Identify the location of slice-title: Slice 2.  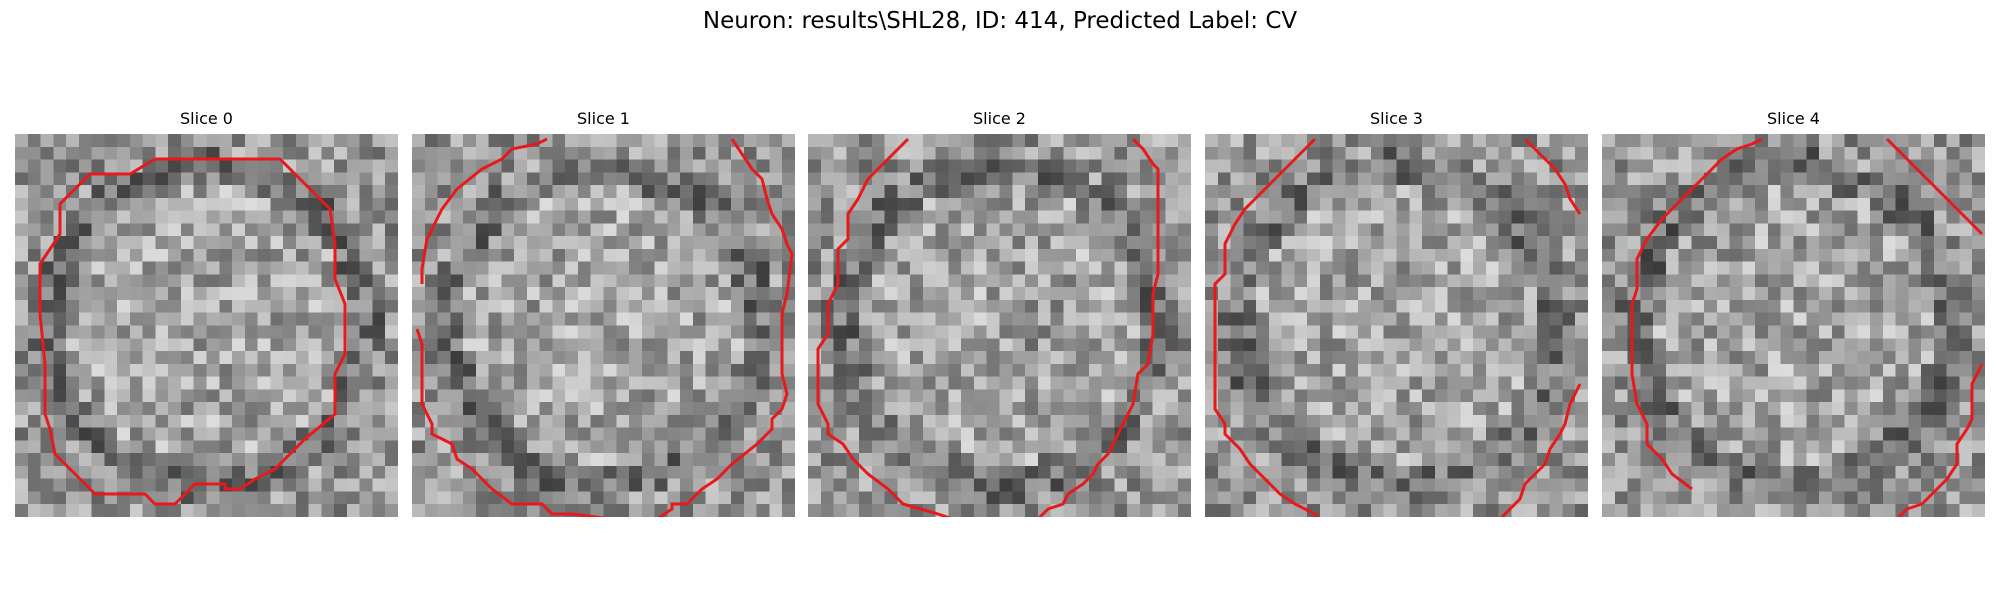
(999, 118).